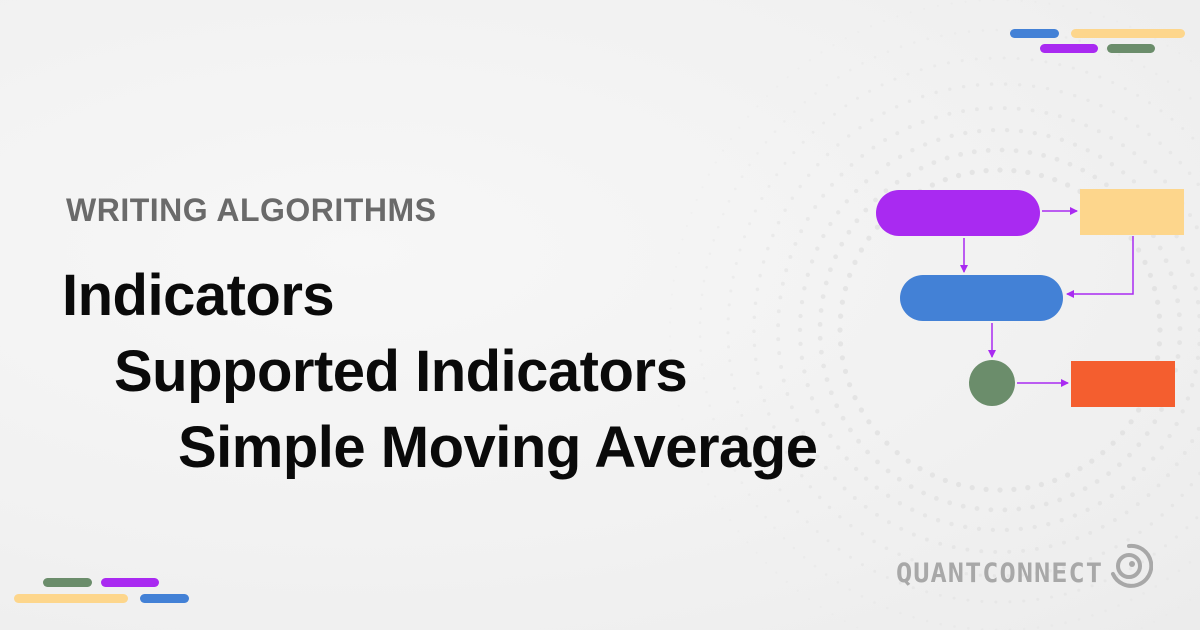 This screenshot has height=630, width=1200. Describe the element at coordinates (251, 210) in the screenshot. I see `section-eyebrow: WRITING ALGORITHMS` at that location.